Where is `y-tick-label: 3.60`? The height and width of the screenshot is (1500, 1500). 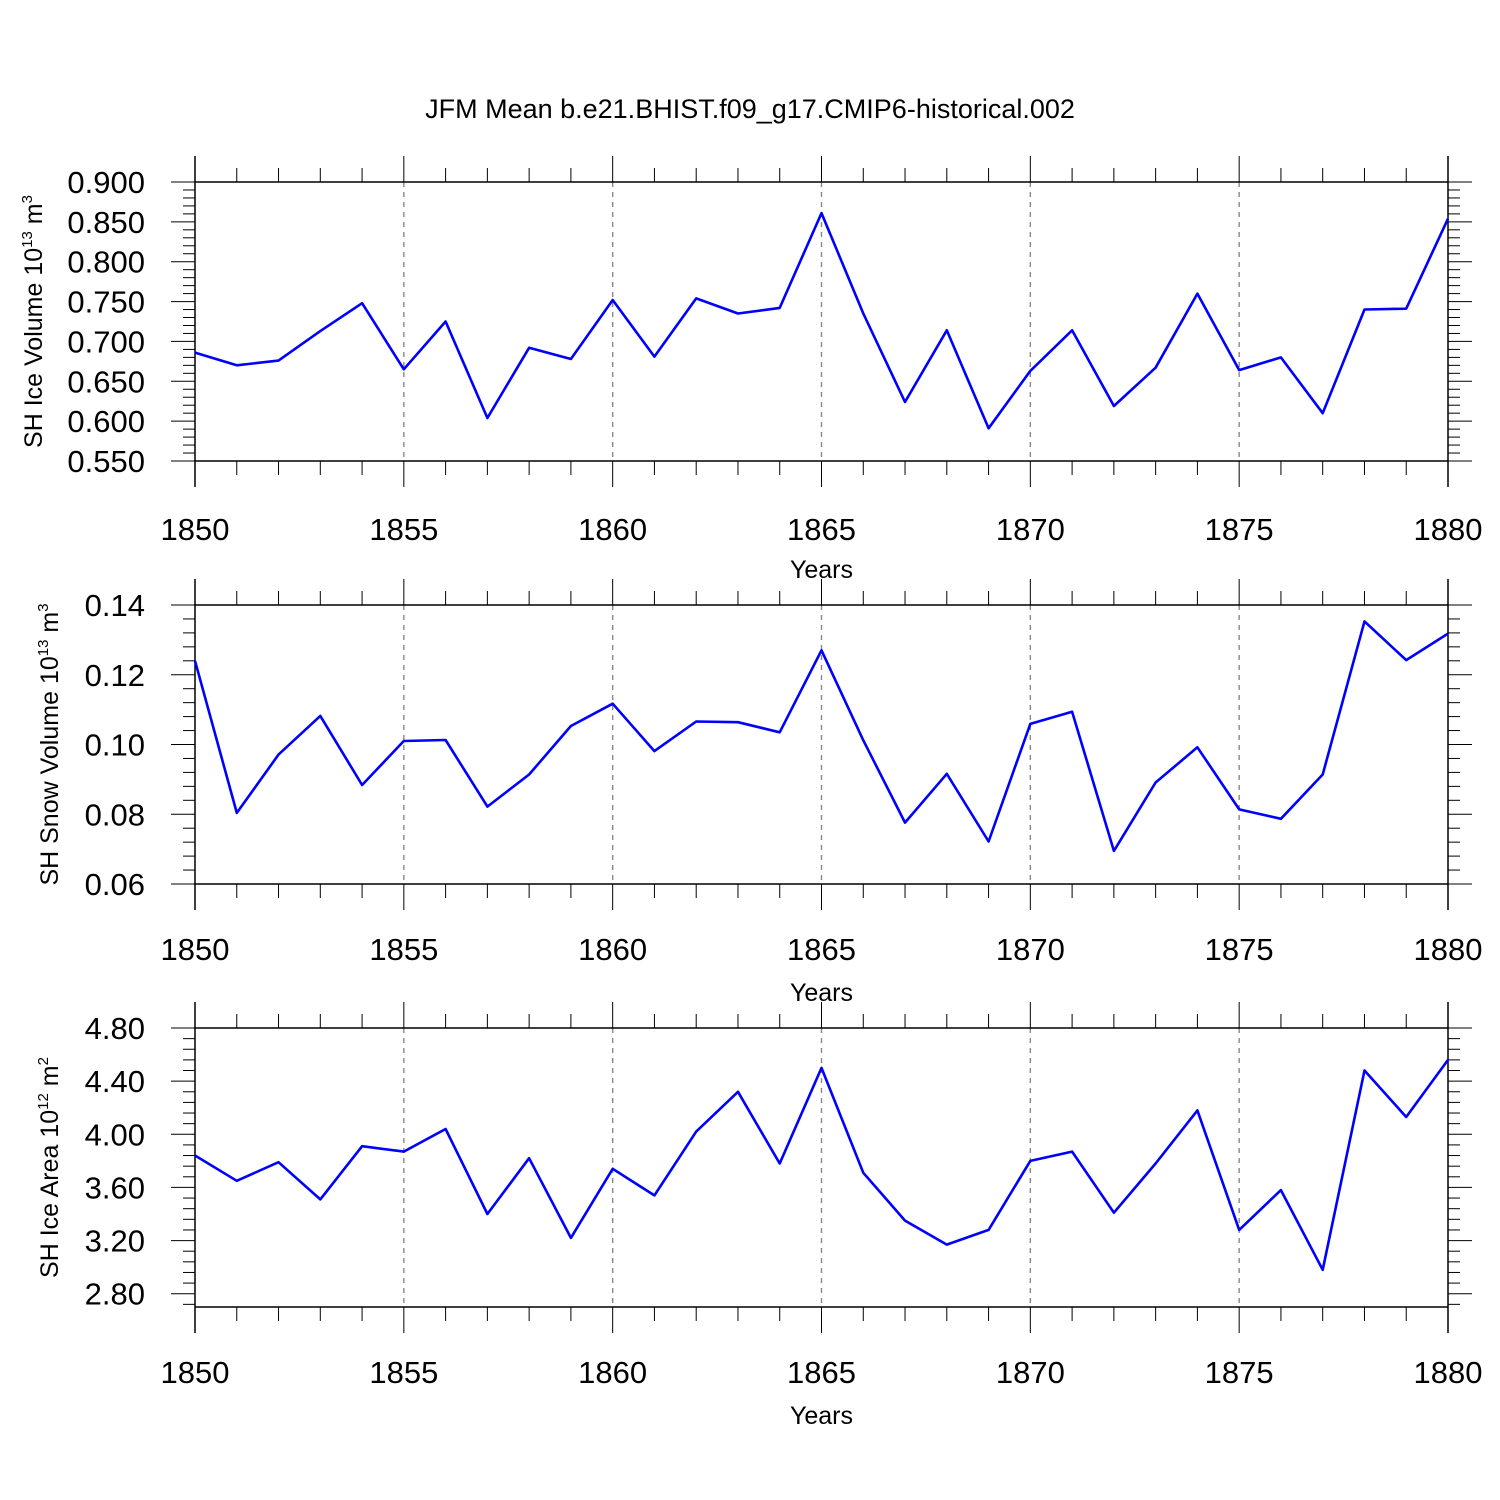
y-tick-label: 3.60 is located at coordinates (115, 1187).